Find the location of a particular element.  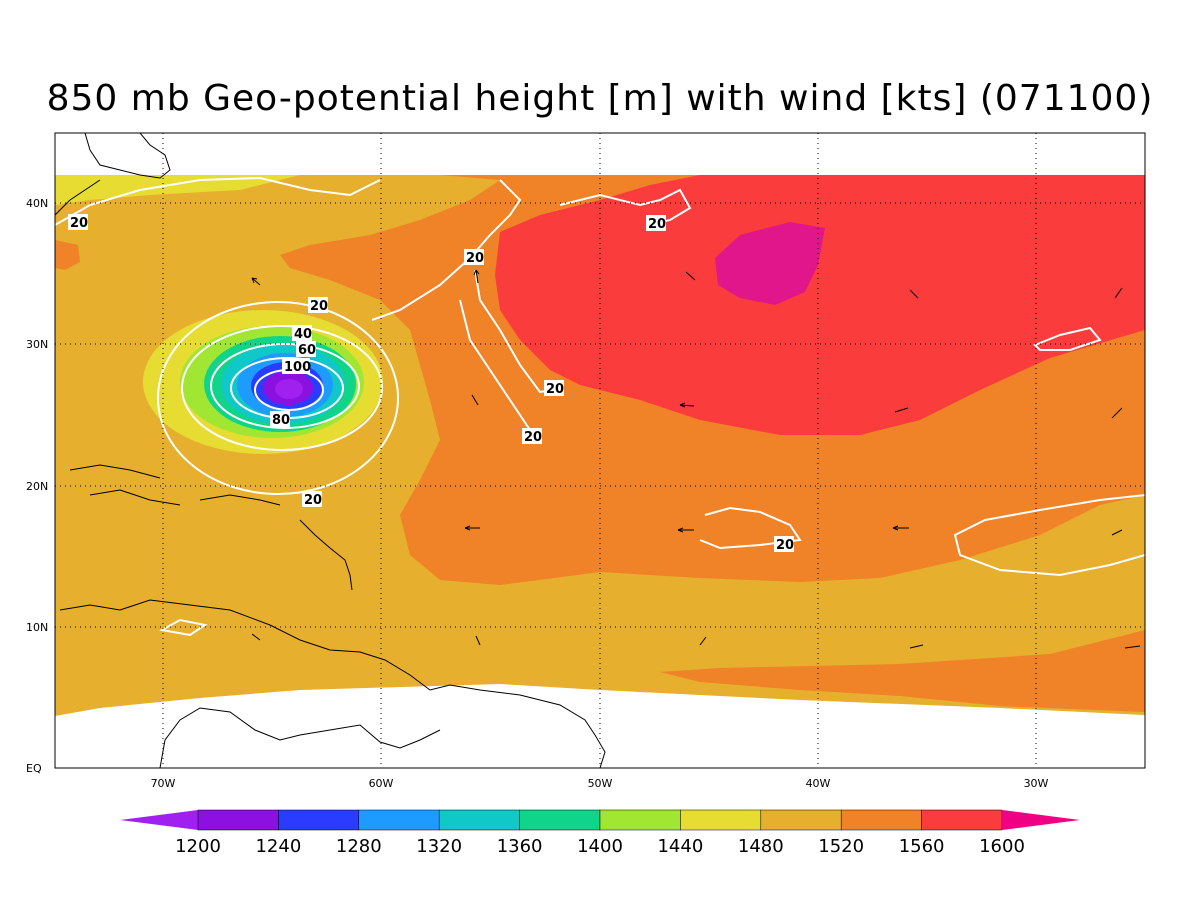

lon-label-30w: 30W is located at coordinates (1036, 783).